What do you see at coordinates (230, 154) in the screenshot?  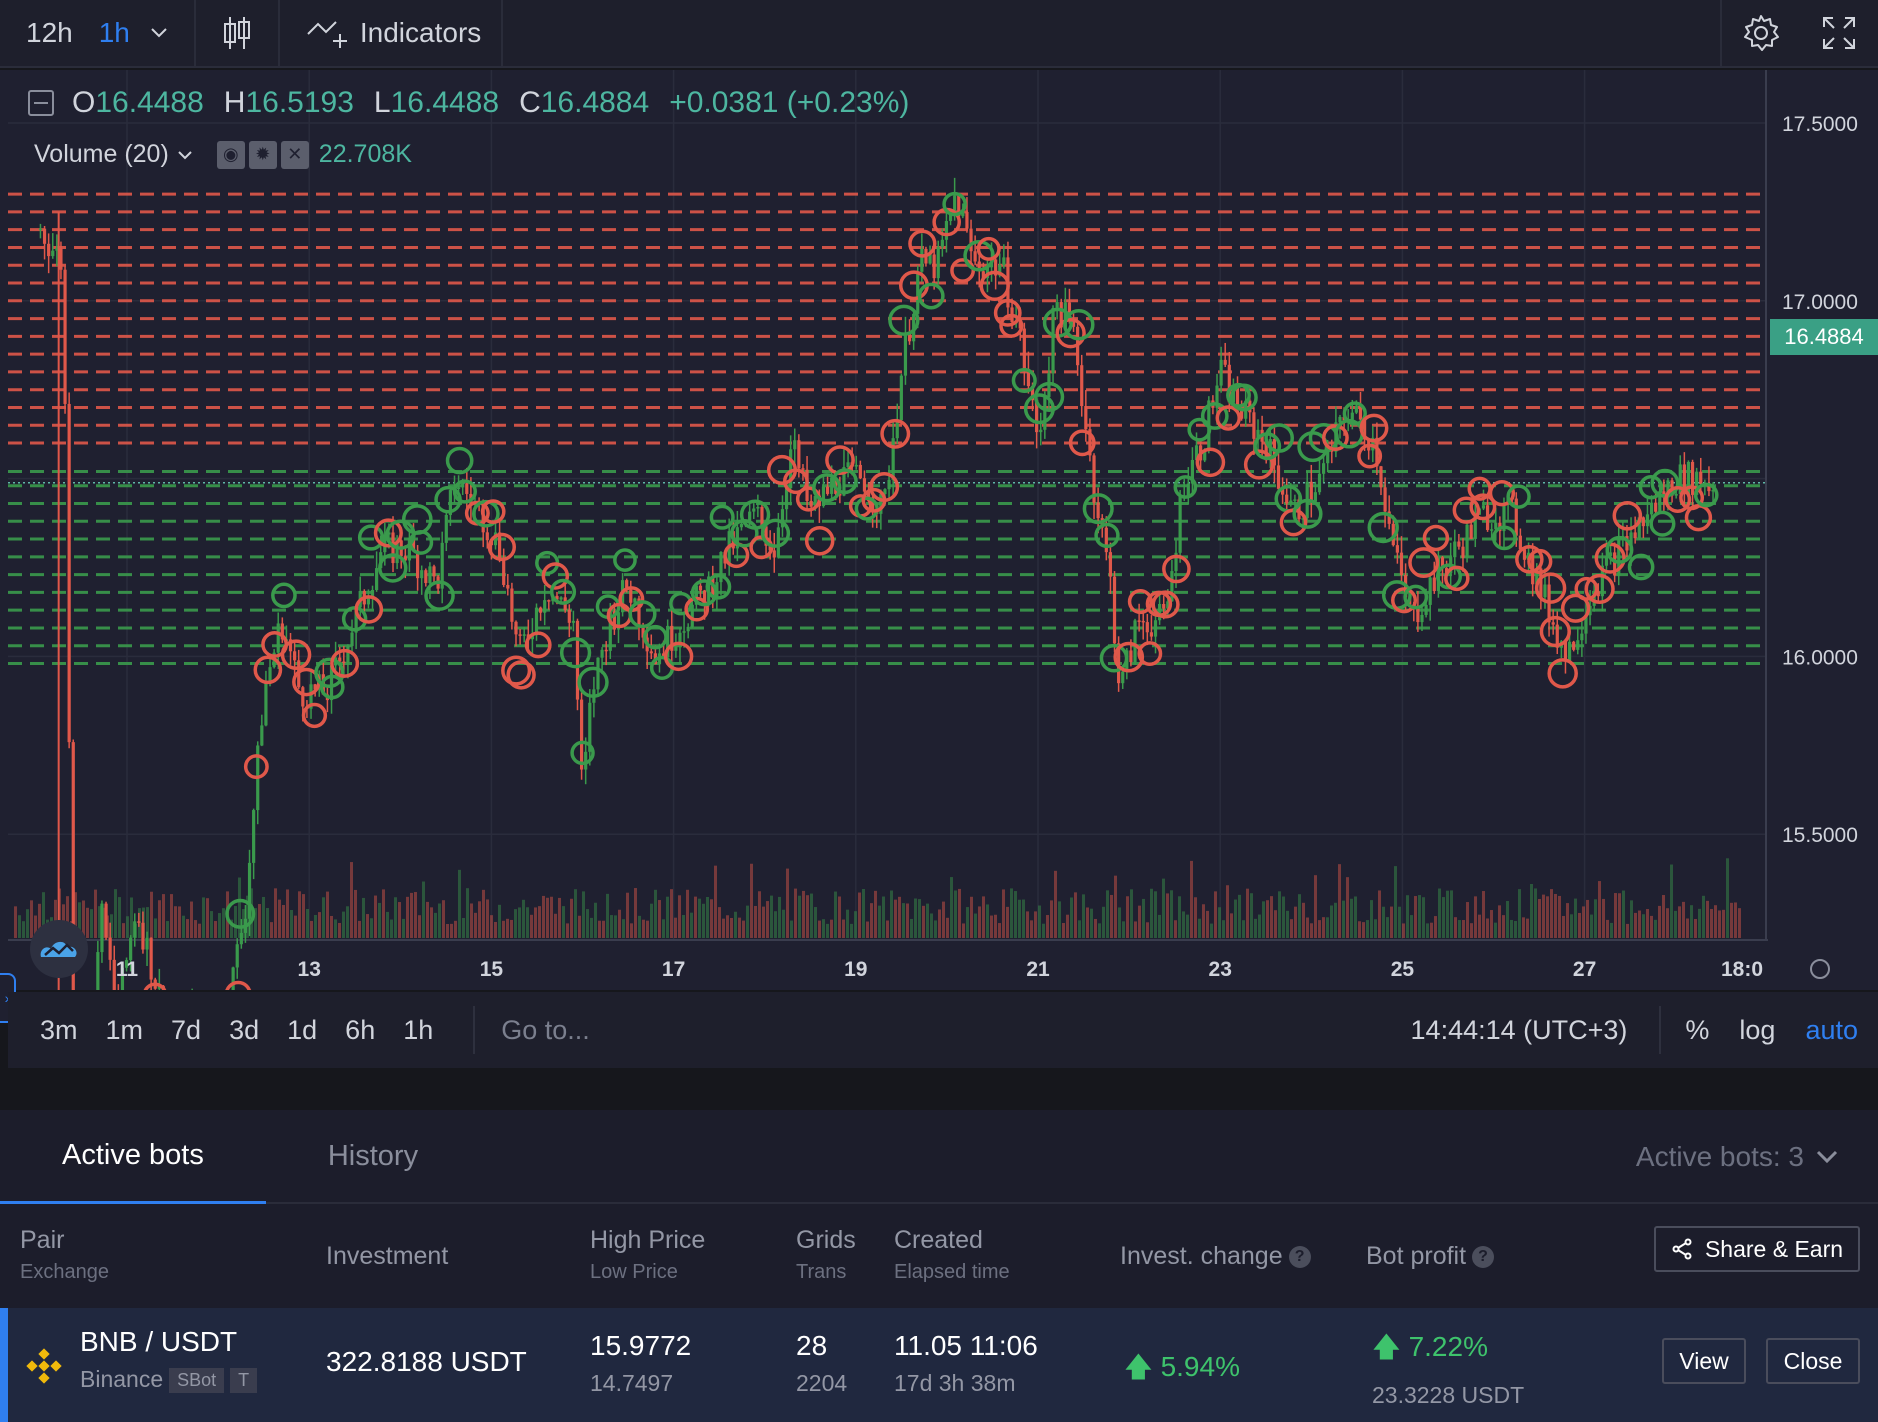 I see `eye-icon: ◉` at bounding box center [230, 154].